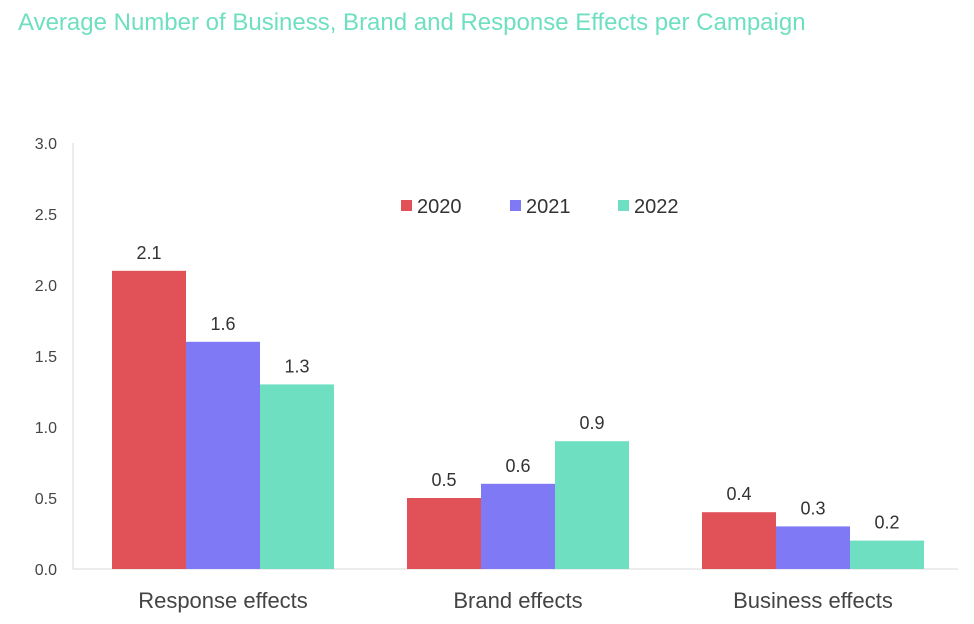 This screenshot has width=974, height=624. What do you see at coordinates (439, 207) in the screenshot?
I see `legend-label: 2020` at bounding box center [439, 207].